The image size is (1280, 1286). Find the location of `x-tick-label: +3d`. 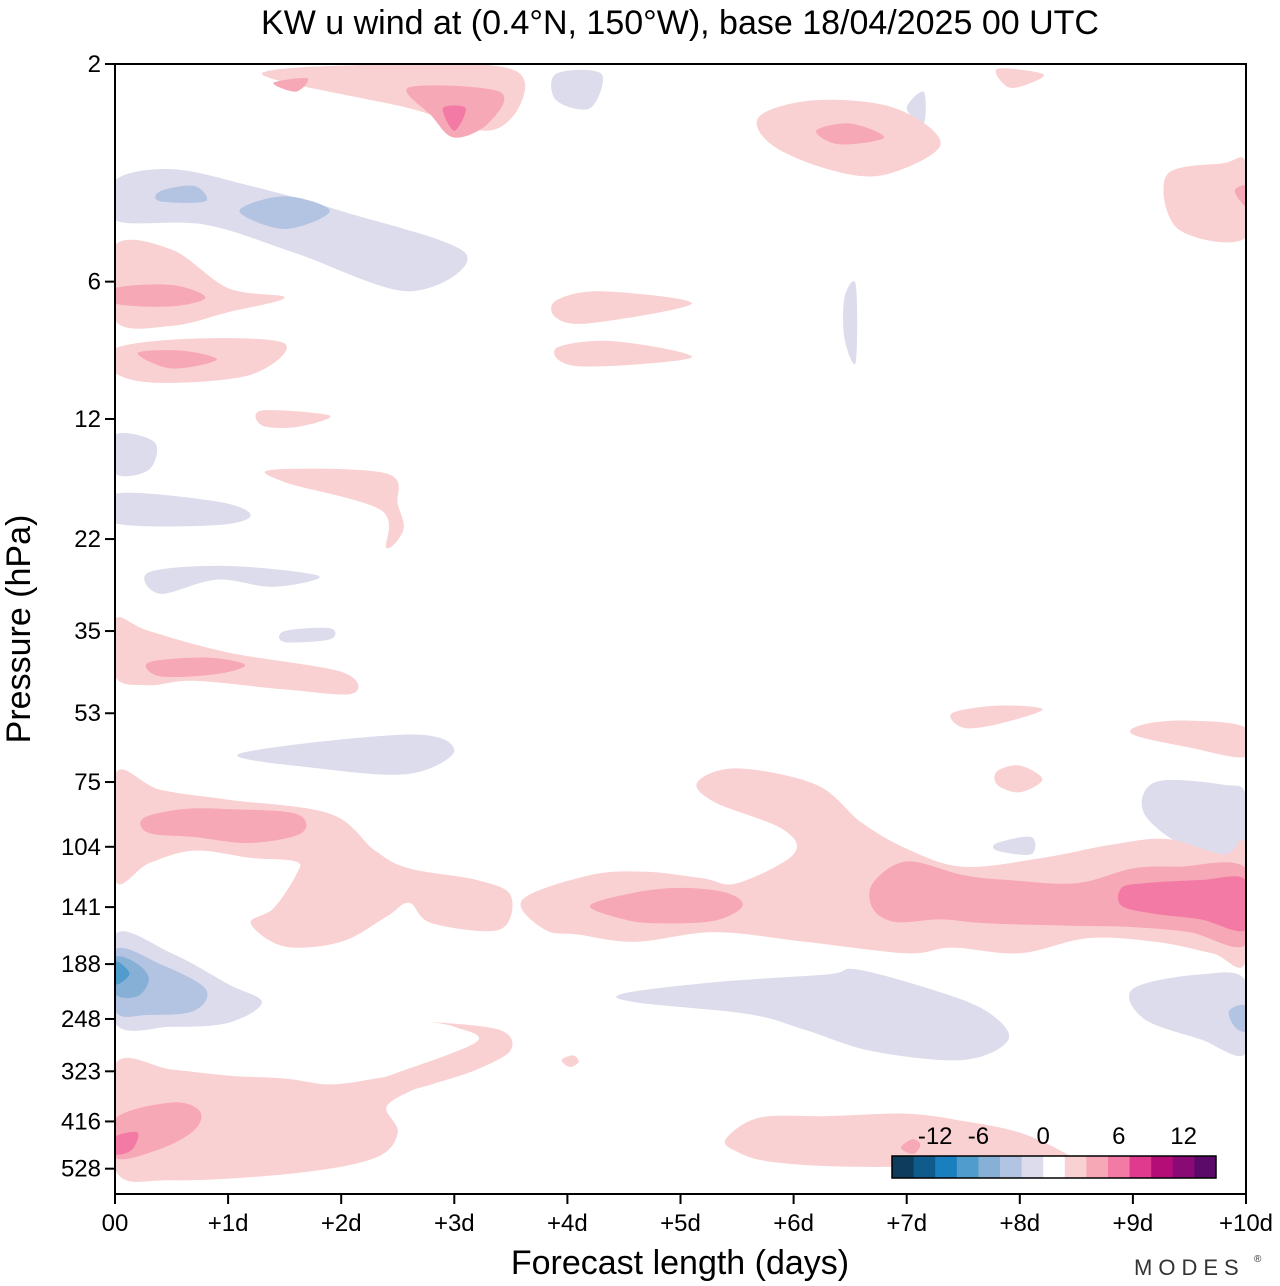

x-tick-label: +3d is located at coordinates (454, 1223).